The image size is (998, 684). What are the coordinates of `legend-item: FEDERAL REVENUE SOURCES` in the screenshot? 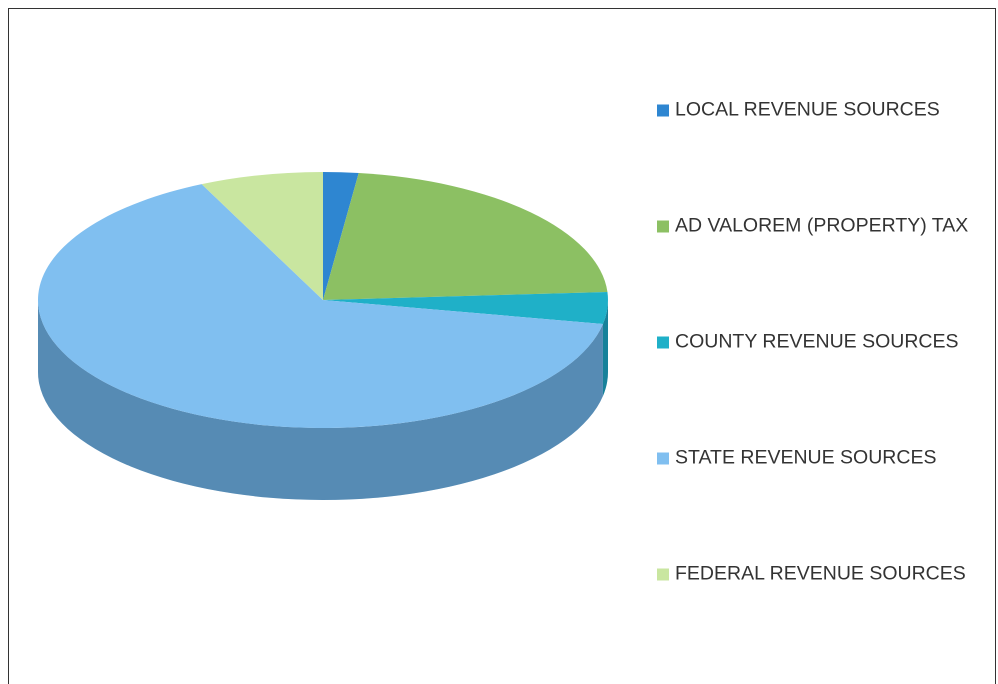 It's located at (815, 574).